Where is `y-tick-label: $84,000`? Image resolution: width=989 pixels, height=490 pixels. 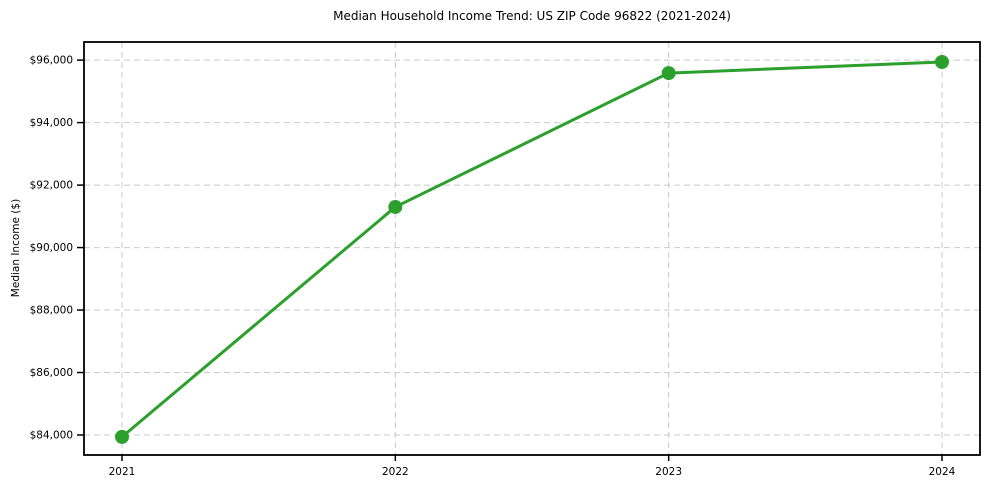 y-tick-label: $84,000 is located at coordinates (51, 436).